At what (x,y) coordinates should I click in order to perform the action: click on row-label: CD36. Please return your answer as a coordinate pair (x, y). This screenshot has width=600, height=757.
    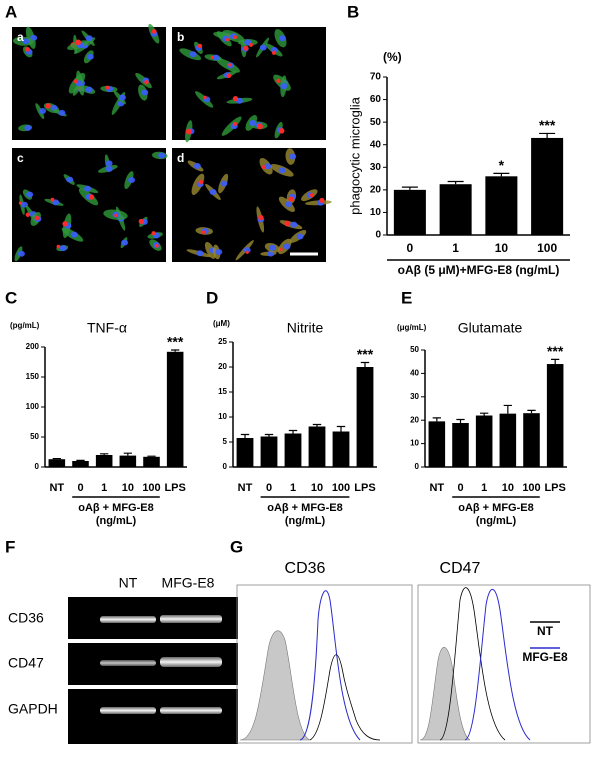
    Looking at the image, I should click on (26, 618).